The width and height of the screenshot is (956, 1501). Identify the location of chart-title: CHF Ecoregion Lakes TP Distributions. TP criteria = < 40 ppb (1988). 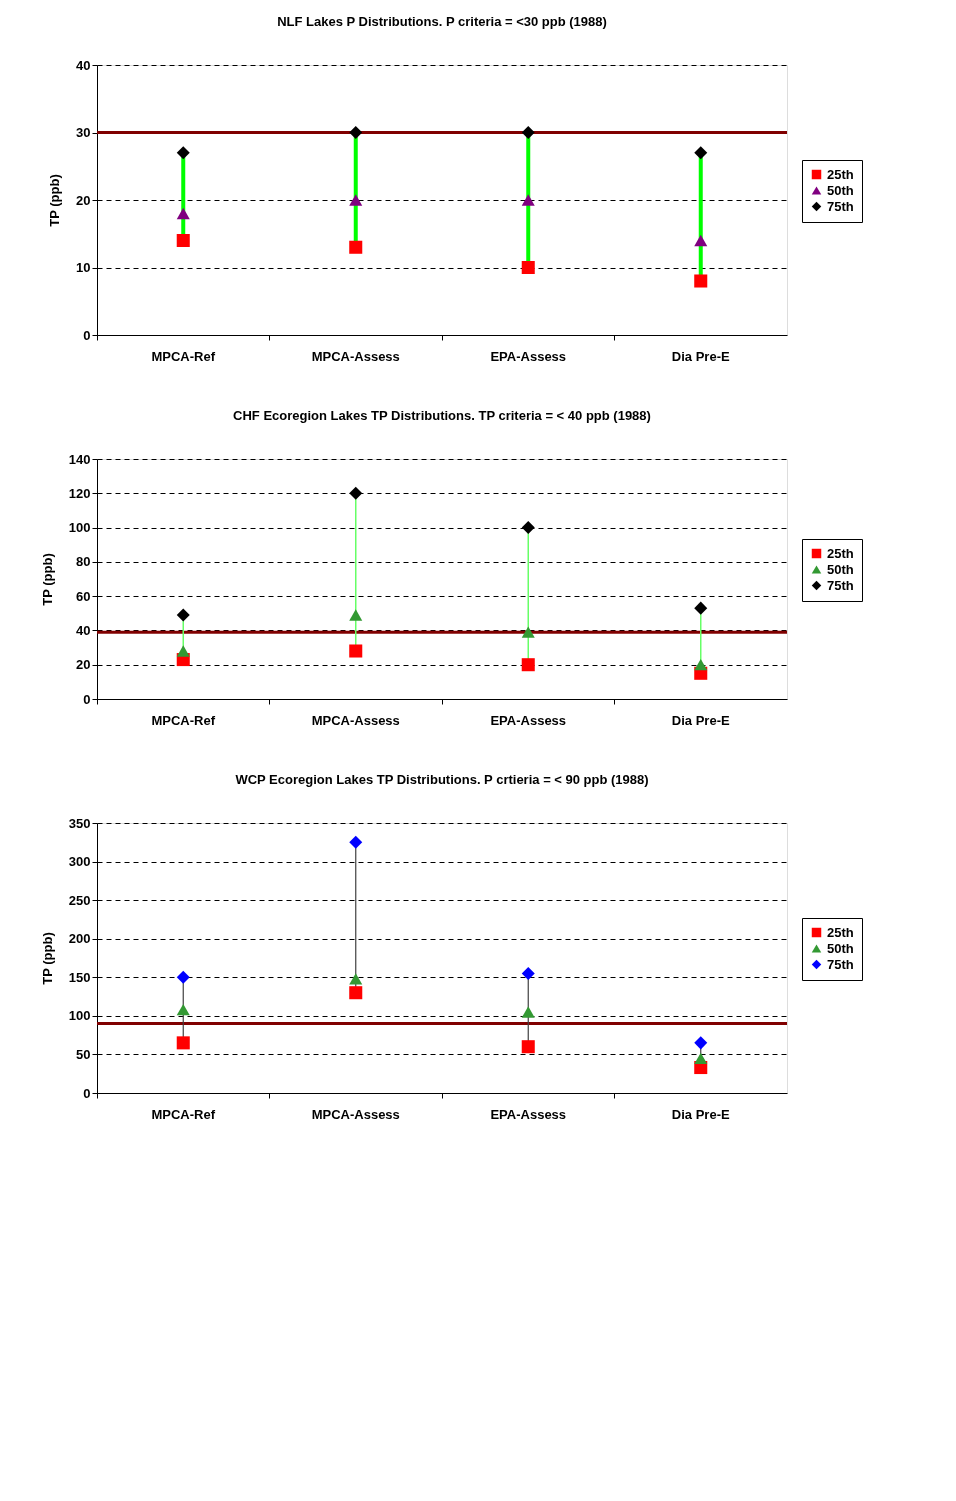
(442, 415).